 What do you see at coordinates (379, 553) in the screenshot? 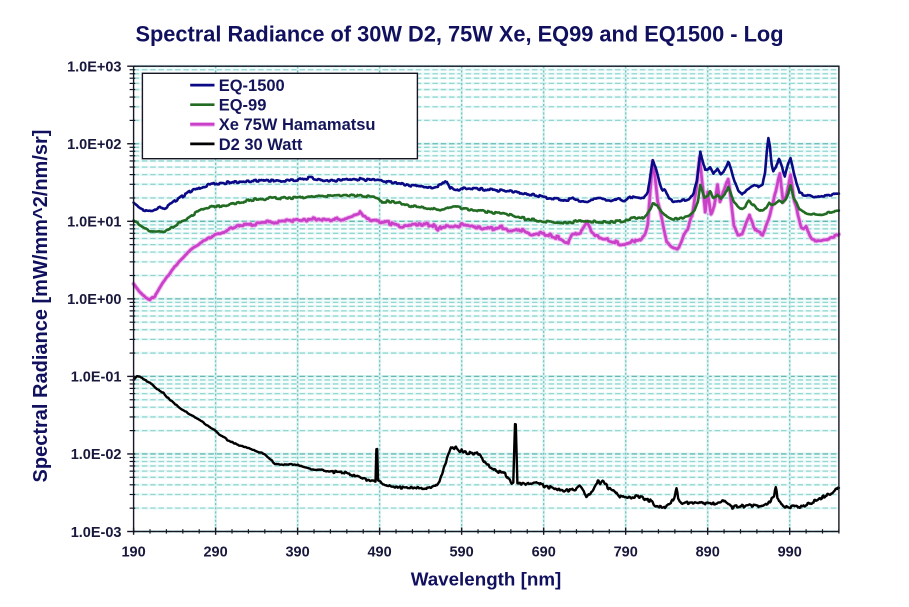
I see `svg-text: 490` at bounding box center [379, 553].